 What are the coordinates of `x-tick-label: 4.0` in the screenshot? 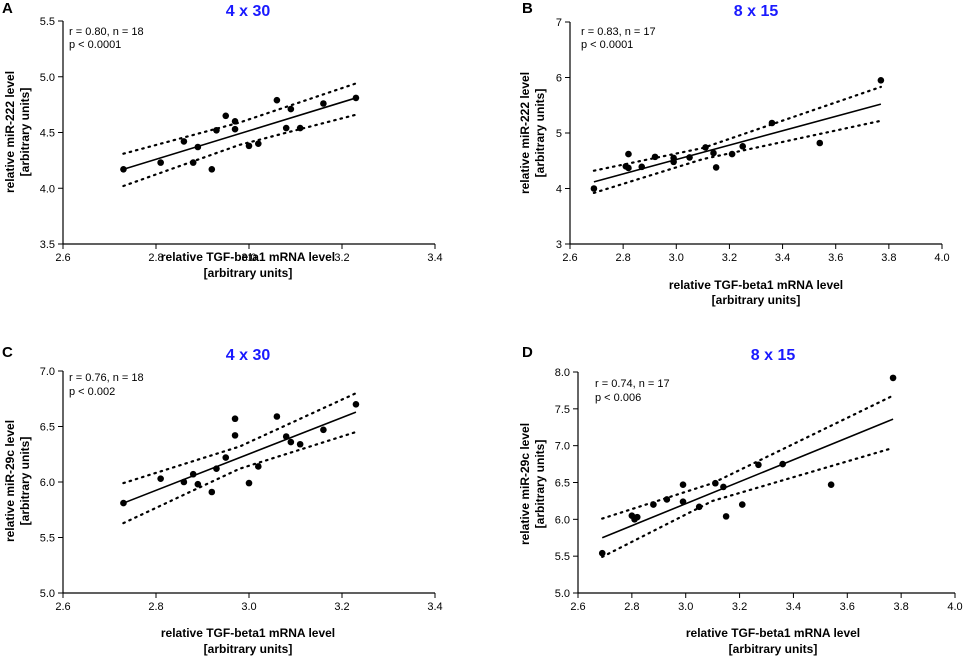 It's located at (941, 258).